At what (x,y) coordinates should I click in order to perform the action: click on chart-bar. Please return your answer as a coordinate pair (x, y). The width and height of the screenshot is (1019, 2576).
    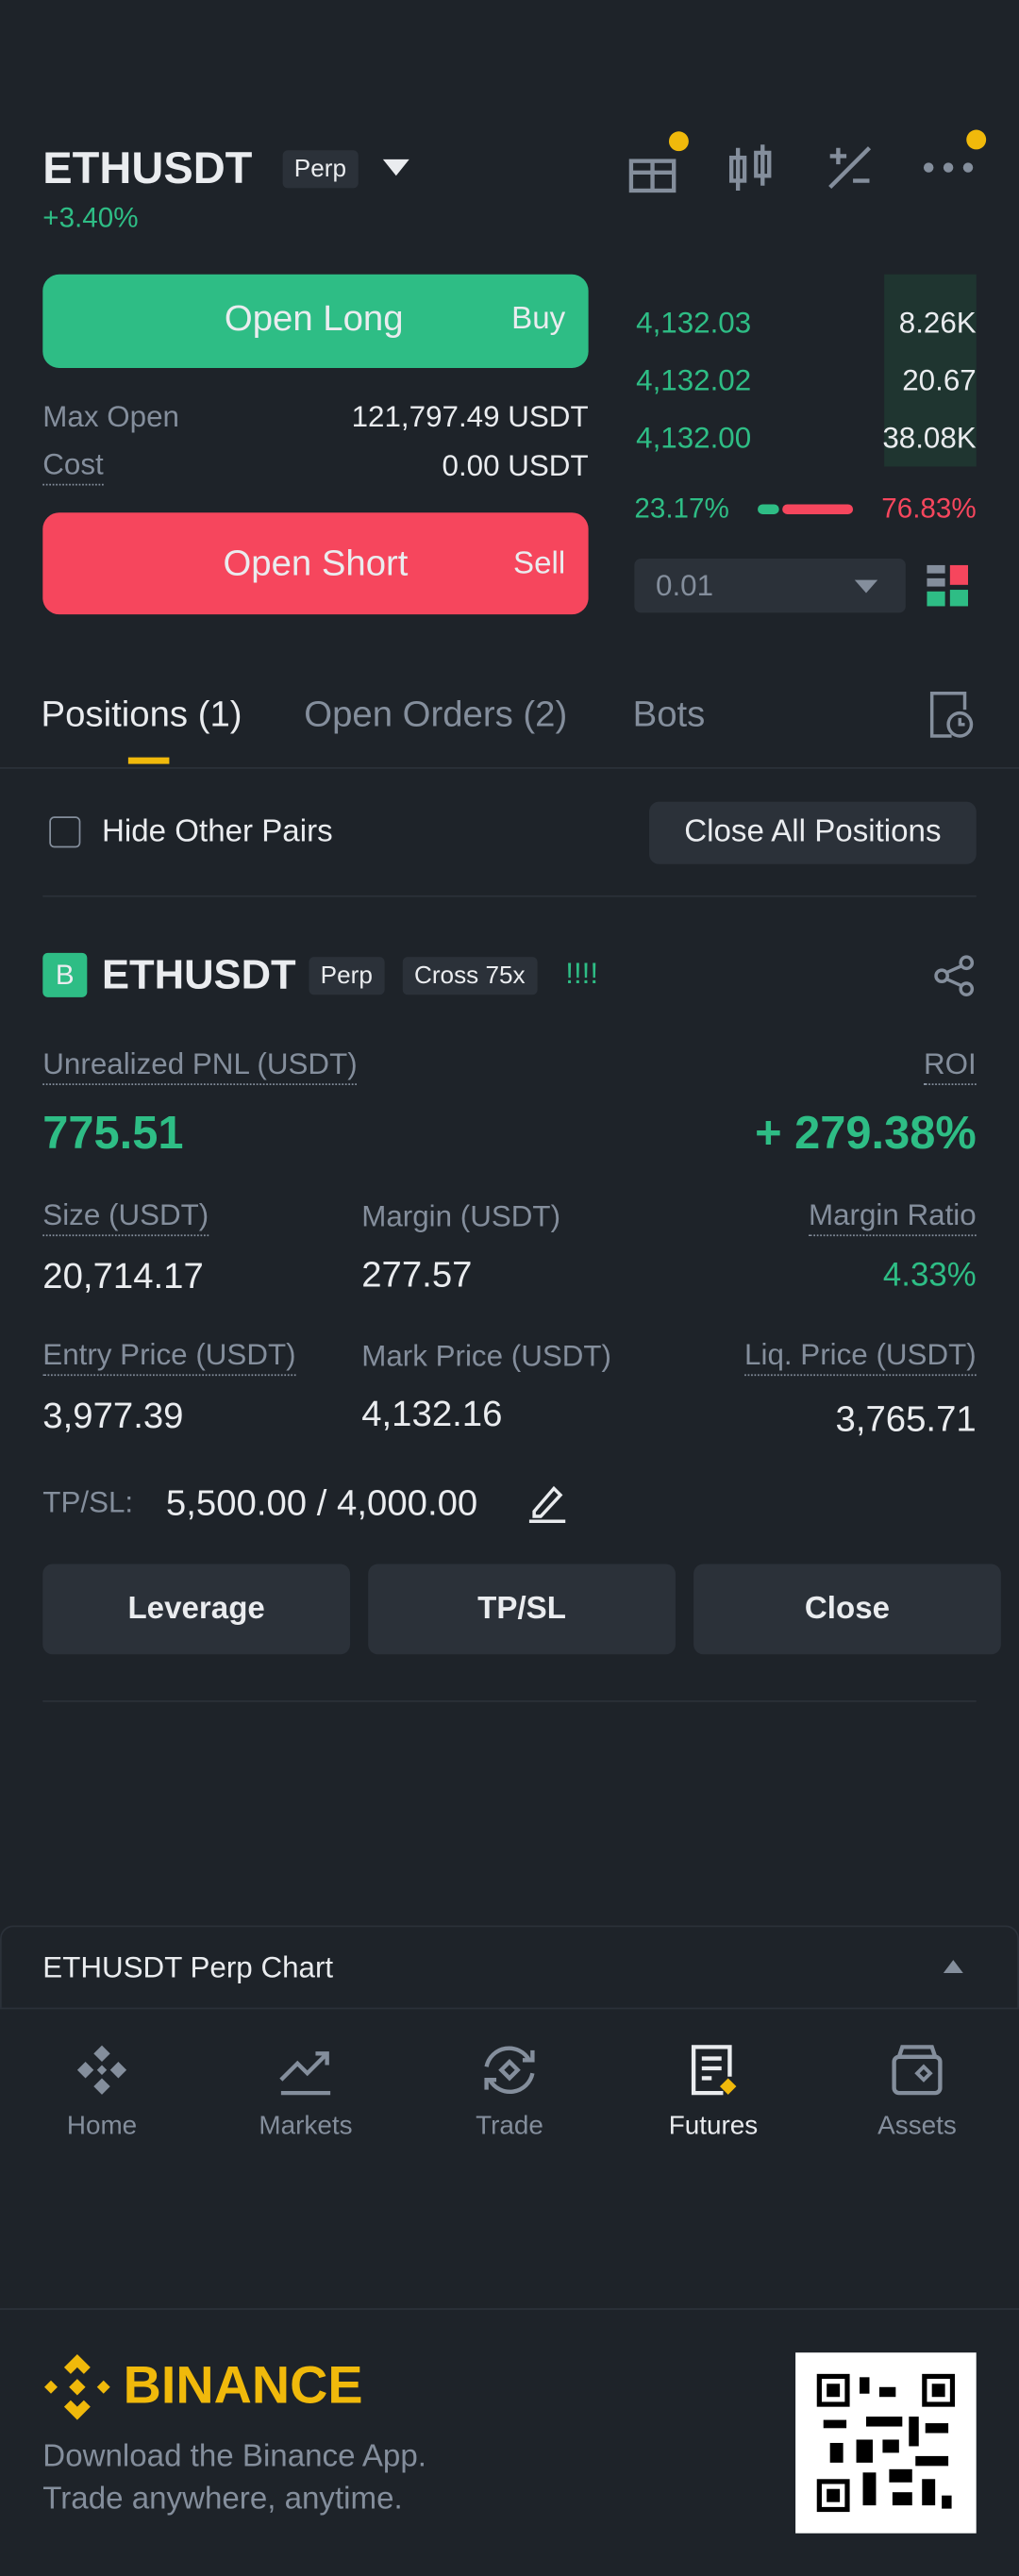
    Looking at the image, I should click on (509, 1967).